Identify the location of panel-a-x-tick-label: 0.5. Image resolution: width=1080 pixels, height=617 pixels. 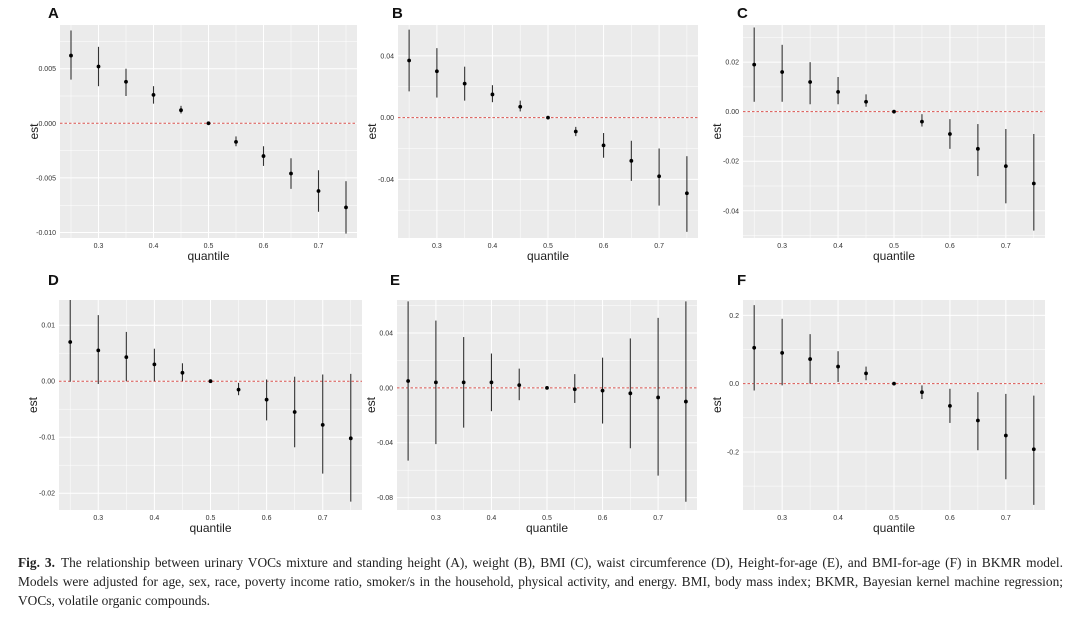
(209, 246).